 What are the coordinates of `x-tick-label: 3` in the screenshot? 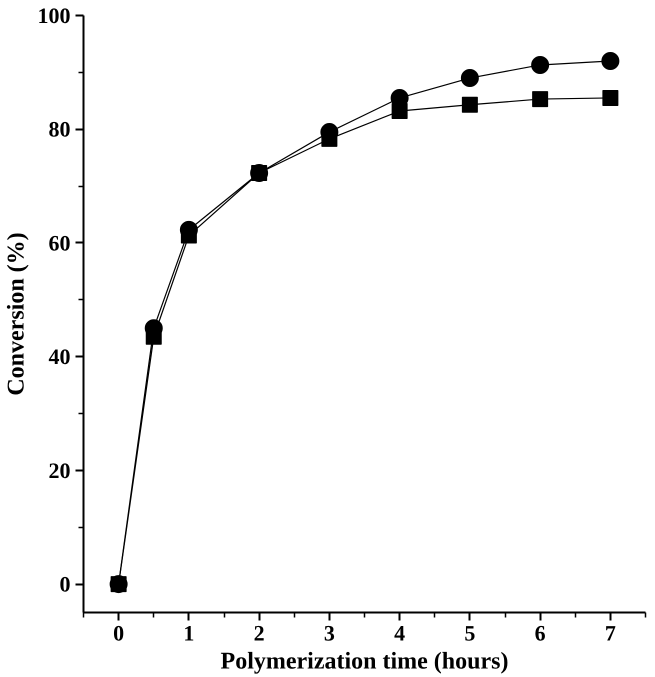 It's located at (329, 633).